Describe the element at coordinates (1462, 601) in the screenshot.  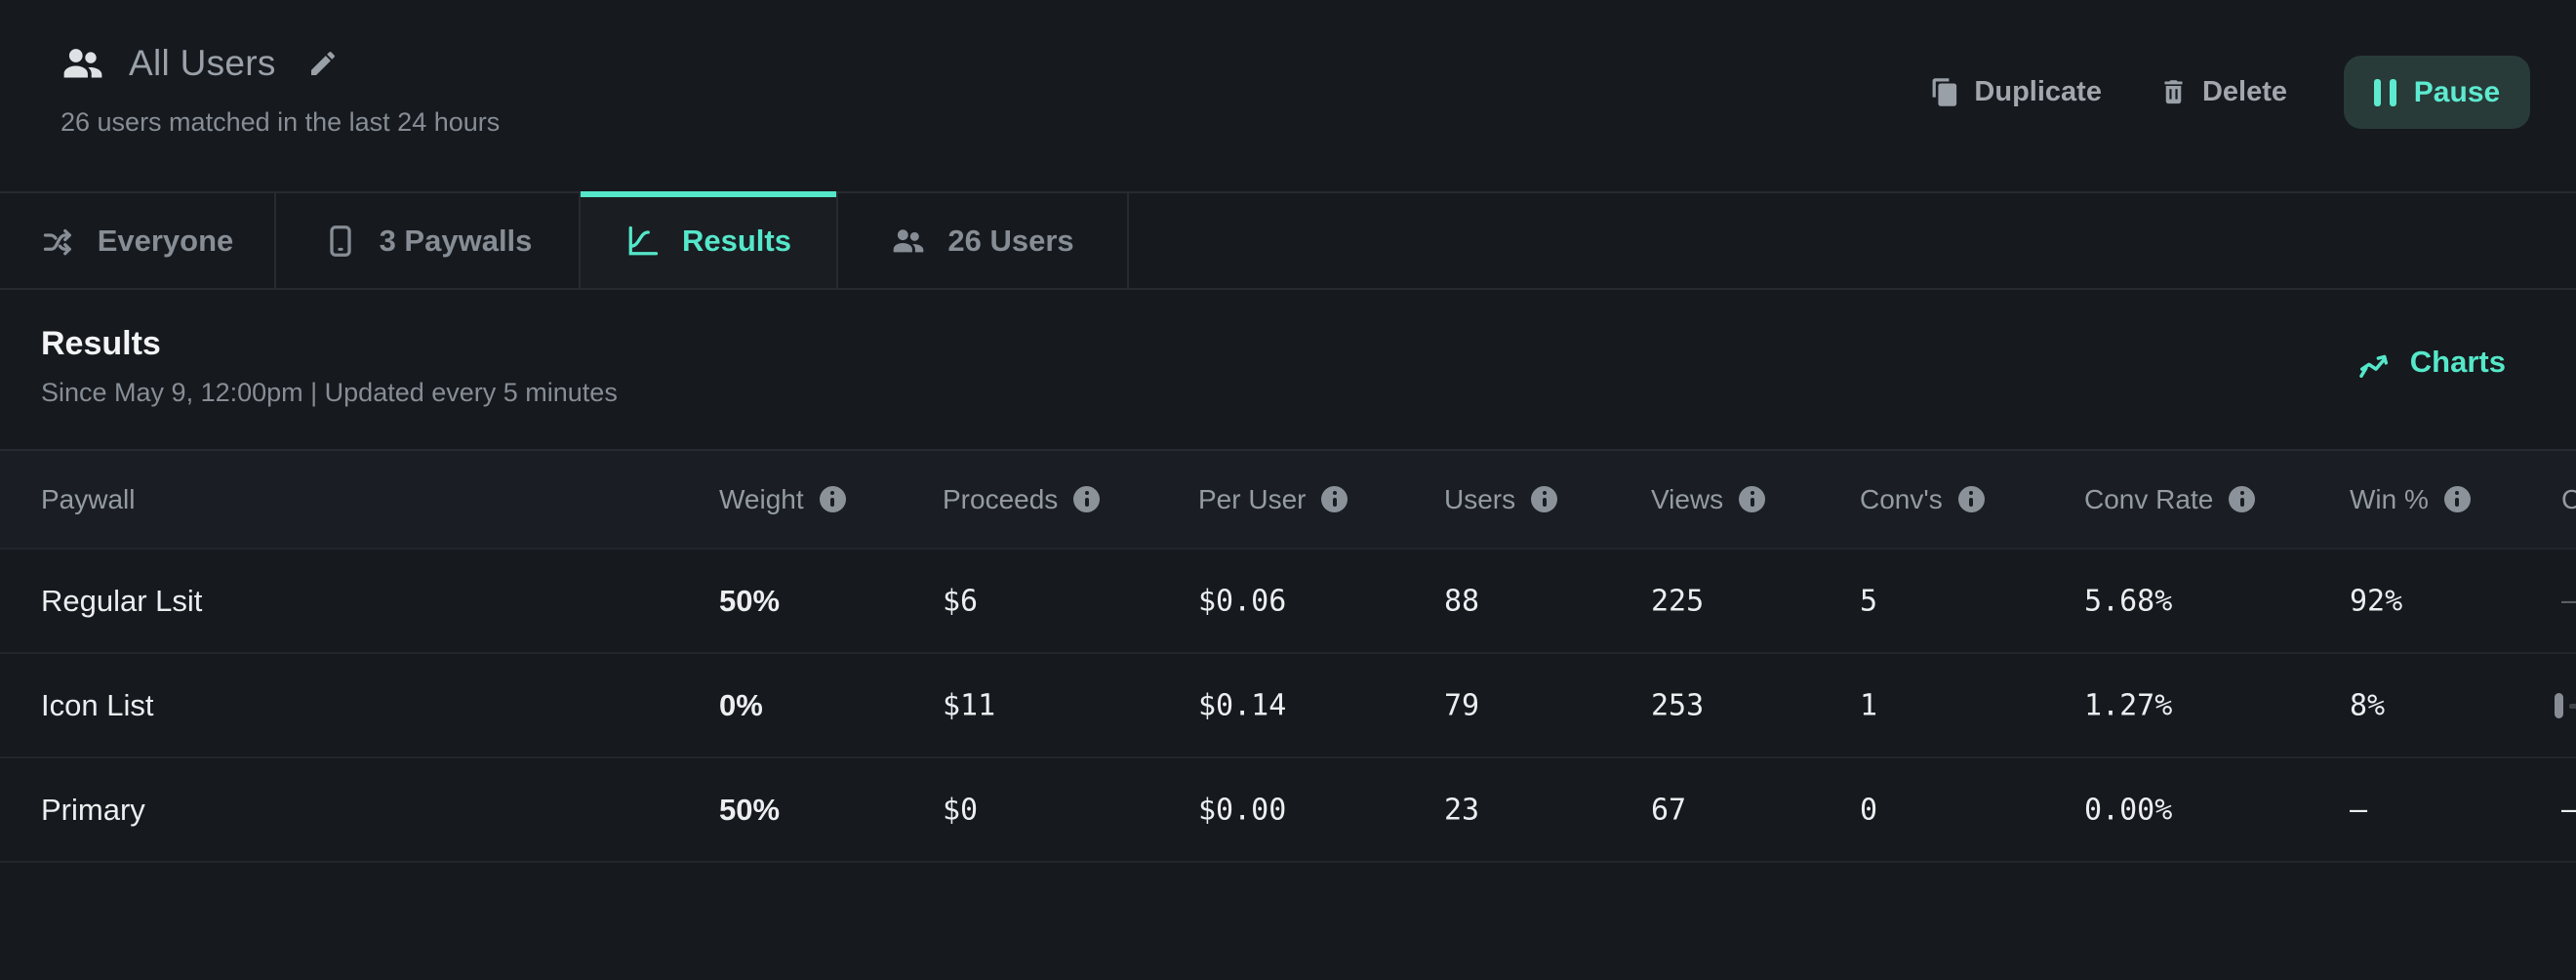
I see `cell-users: 88` at that location.